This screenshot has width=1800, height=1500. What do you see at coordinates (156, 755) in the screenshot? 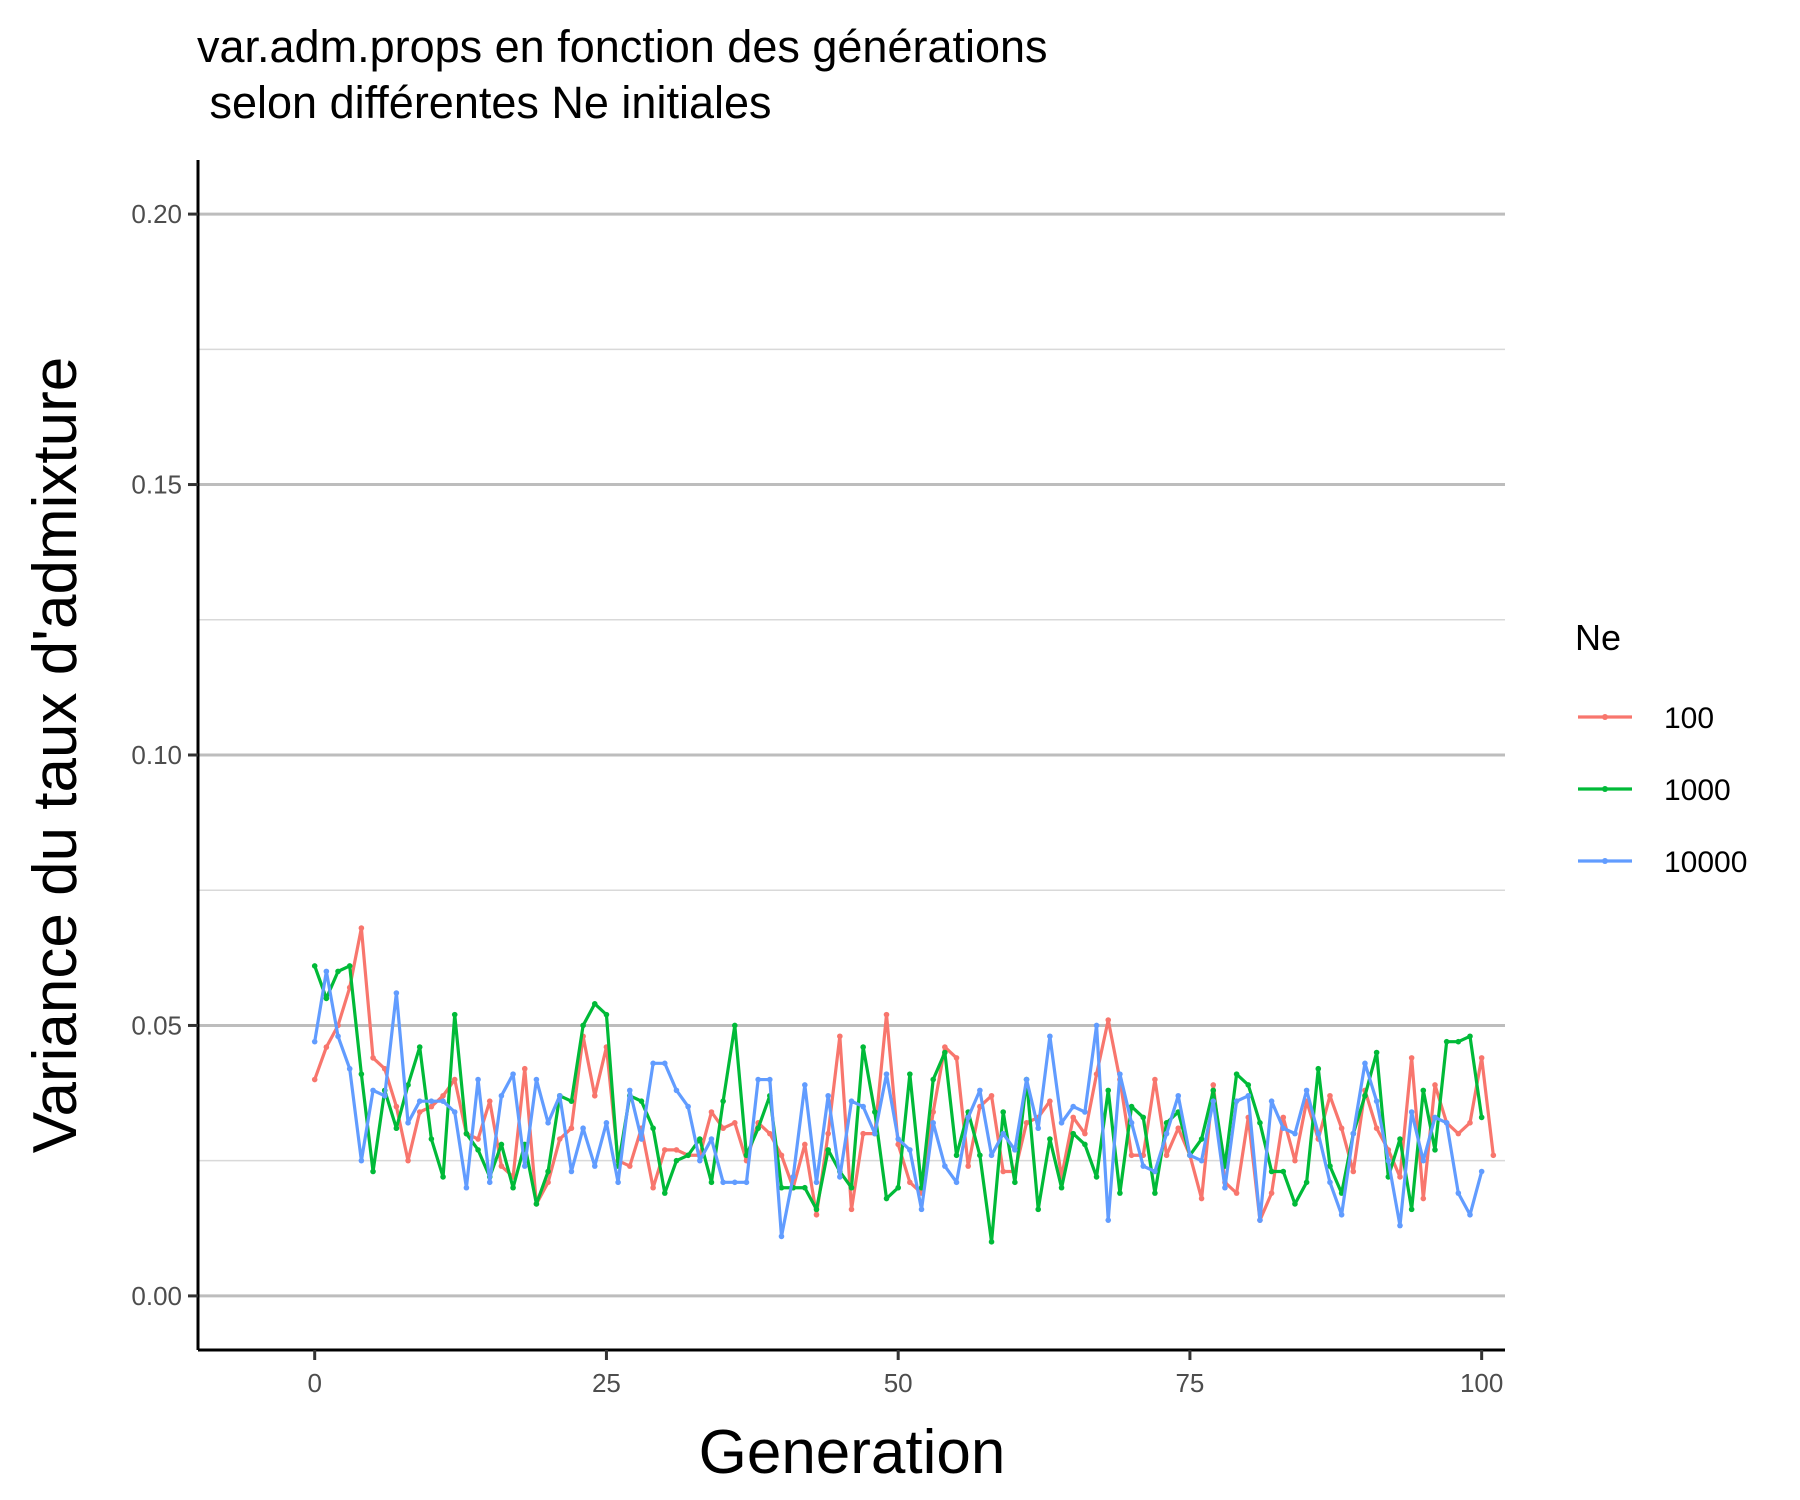
I see `y-tick-label: 0.10` at bounding box center [156, 755].